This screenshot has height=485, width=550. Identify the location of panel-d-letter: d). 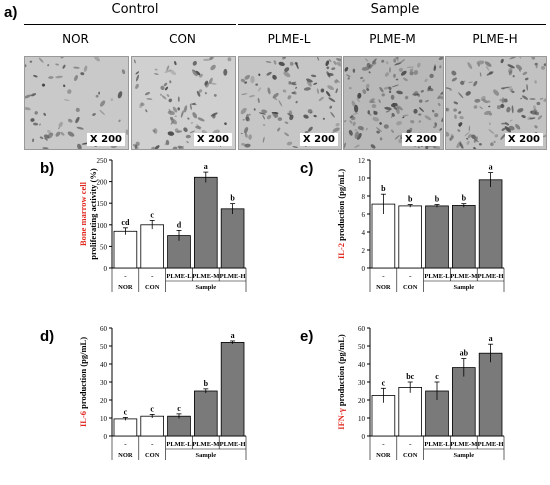
(47, 336).